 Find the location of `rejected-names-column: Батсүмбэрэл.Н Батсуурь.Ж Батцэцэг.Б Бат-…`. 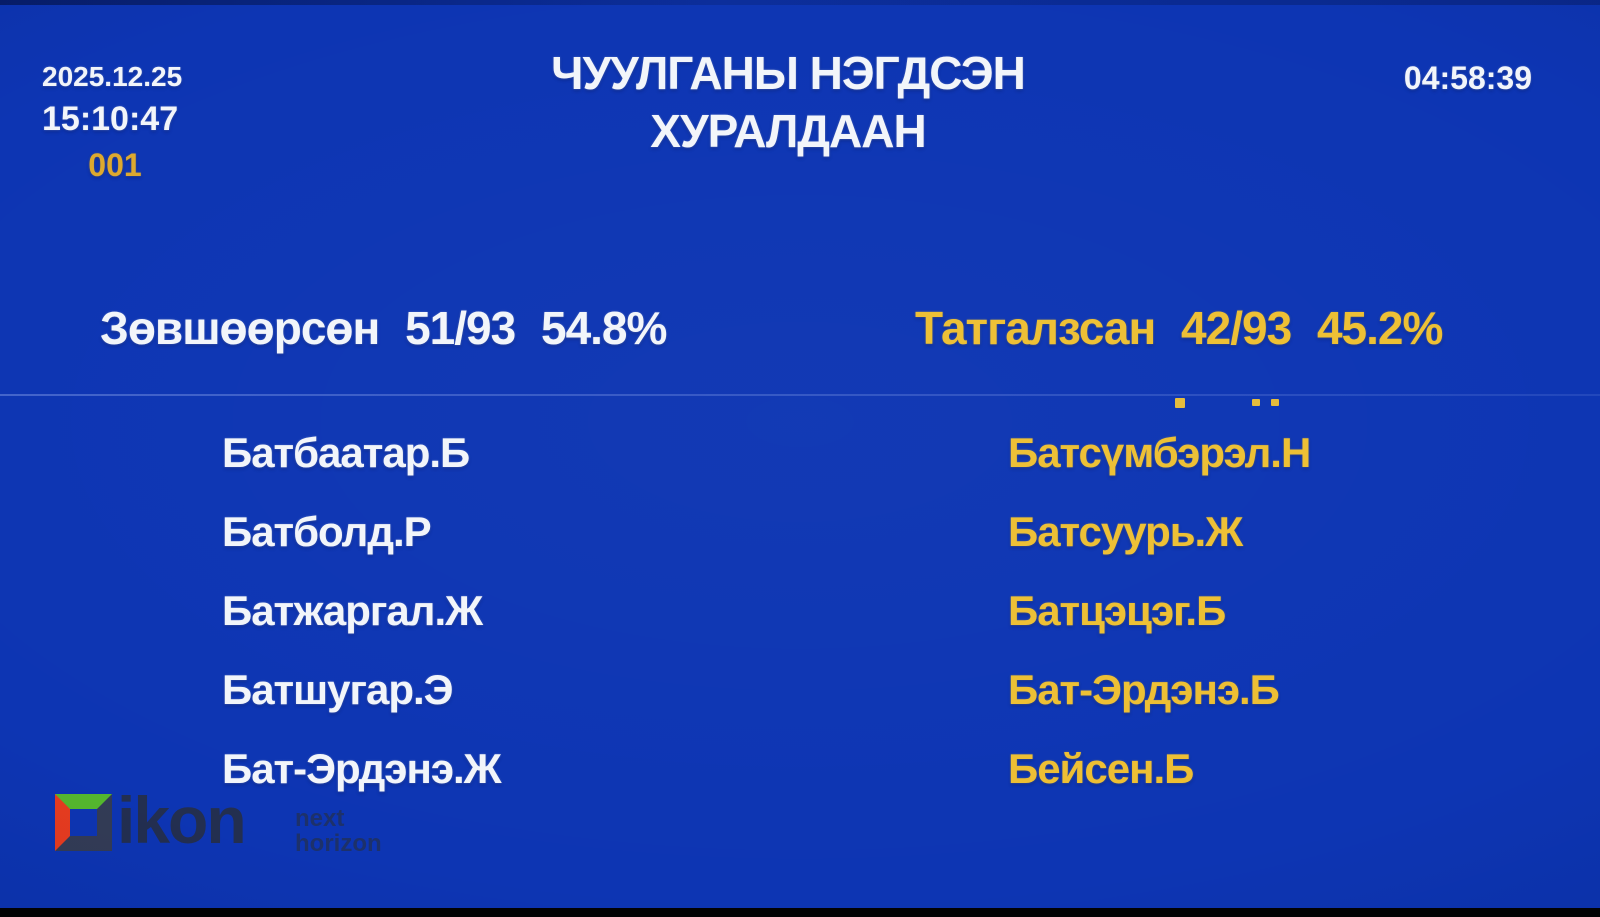

rejected-names-column: Батсүмбэрэл.Н Батсуурь.Ж Батцэцэг.Б Бат-… is located at coordinates (1159, 627).